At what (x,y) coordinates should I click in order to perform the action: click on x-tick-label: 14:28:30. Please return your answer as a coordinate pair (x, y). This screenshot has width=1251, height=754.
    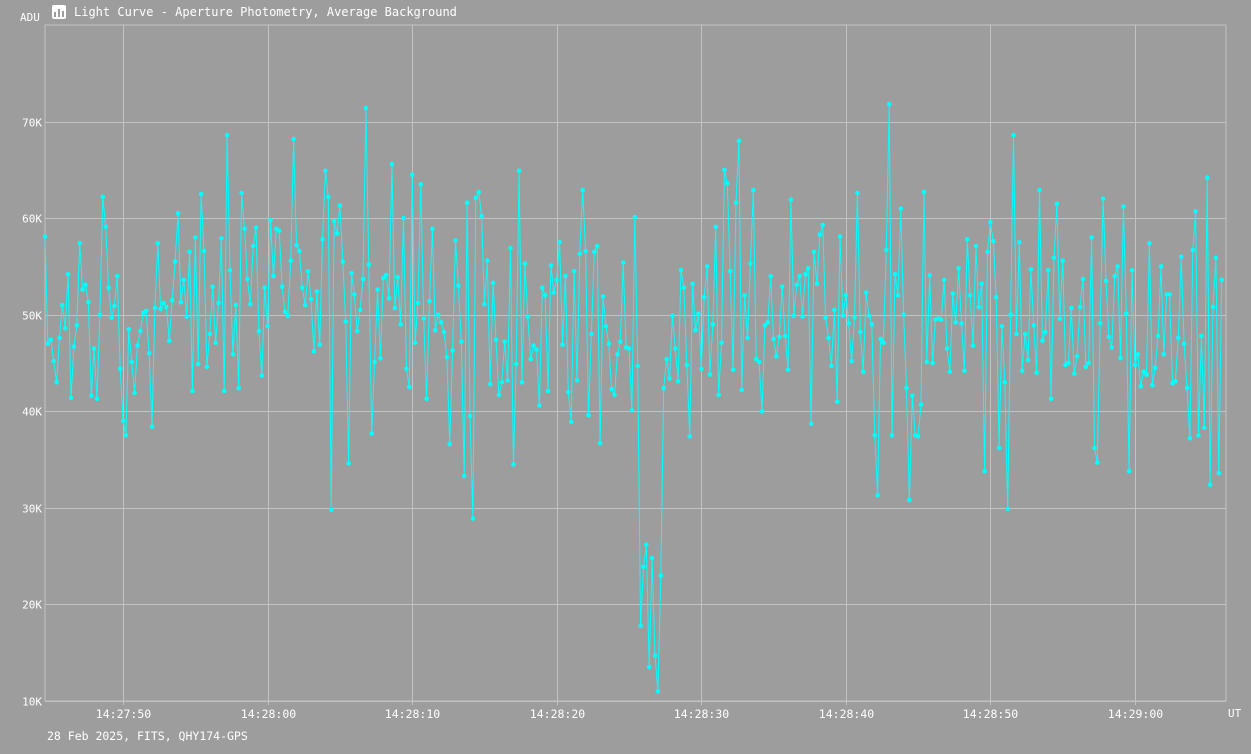
    Looking at the image, I should click on (701, 714).